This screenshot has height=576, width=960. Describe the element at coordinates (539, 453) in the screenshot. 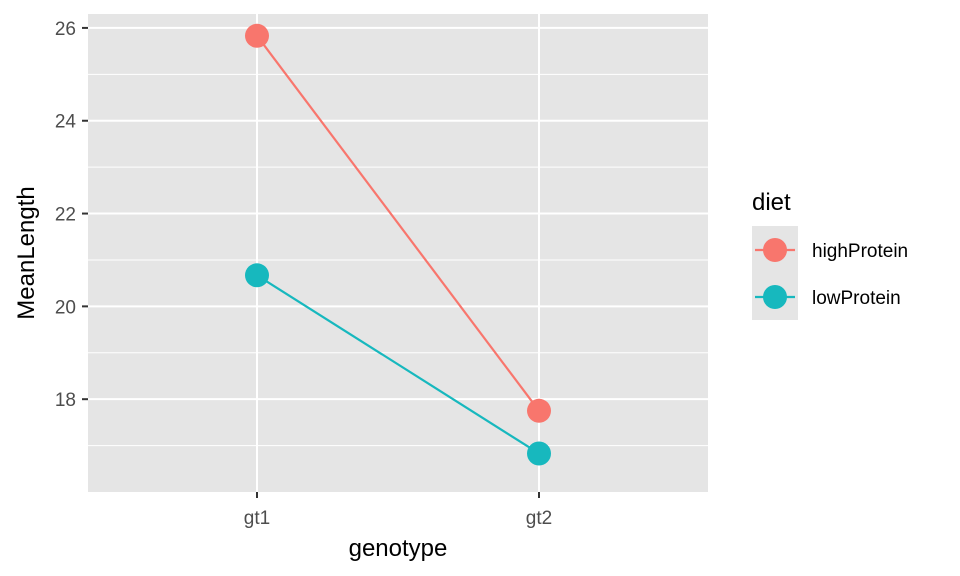

I see `data-point-lowProtein-gt2` at that location.